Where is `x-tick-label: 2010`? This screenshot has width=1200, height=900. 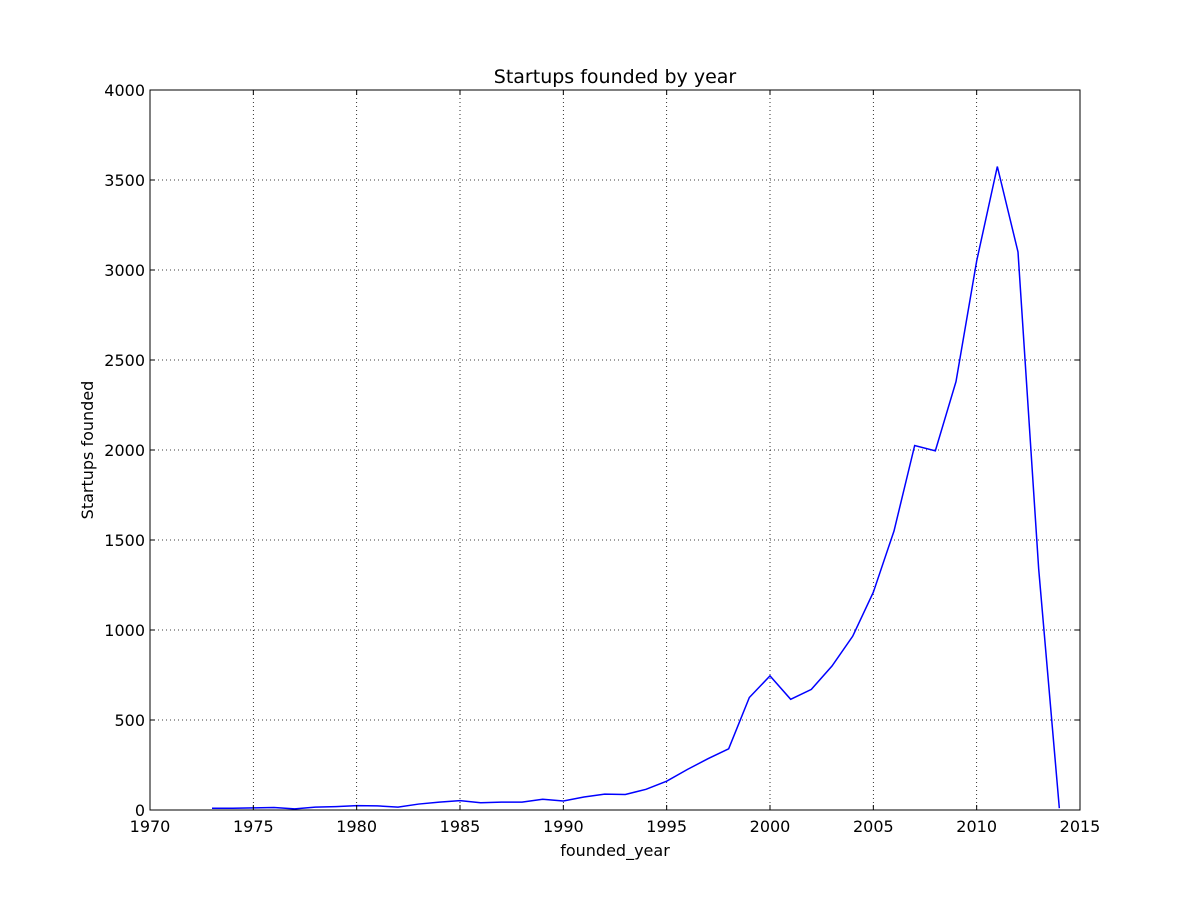
x-tick-label: 2010 is located at coordinates (976, 826).